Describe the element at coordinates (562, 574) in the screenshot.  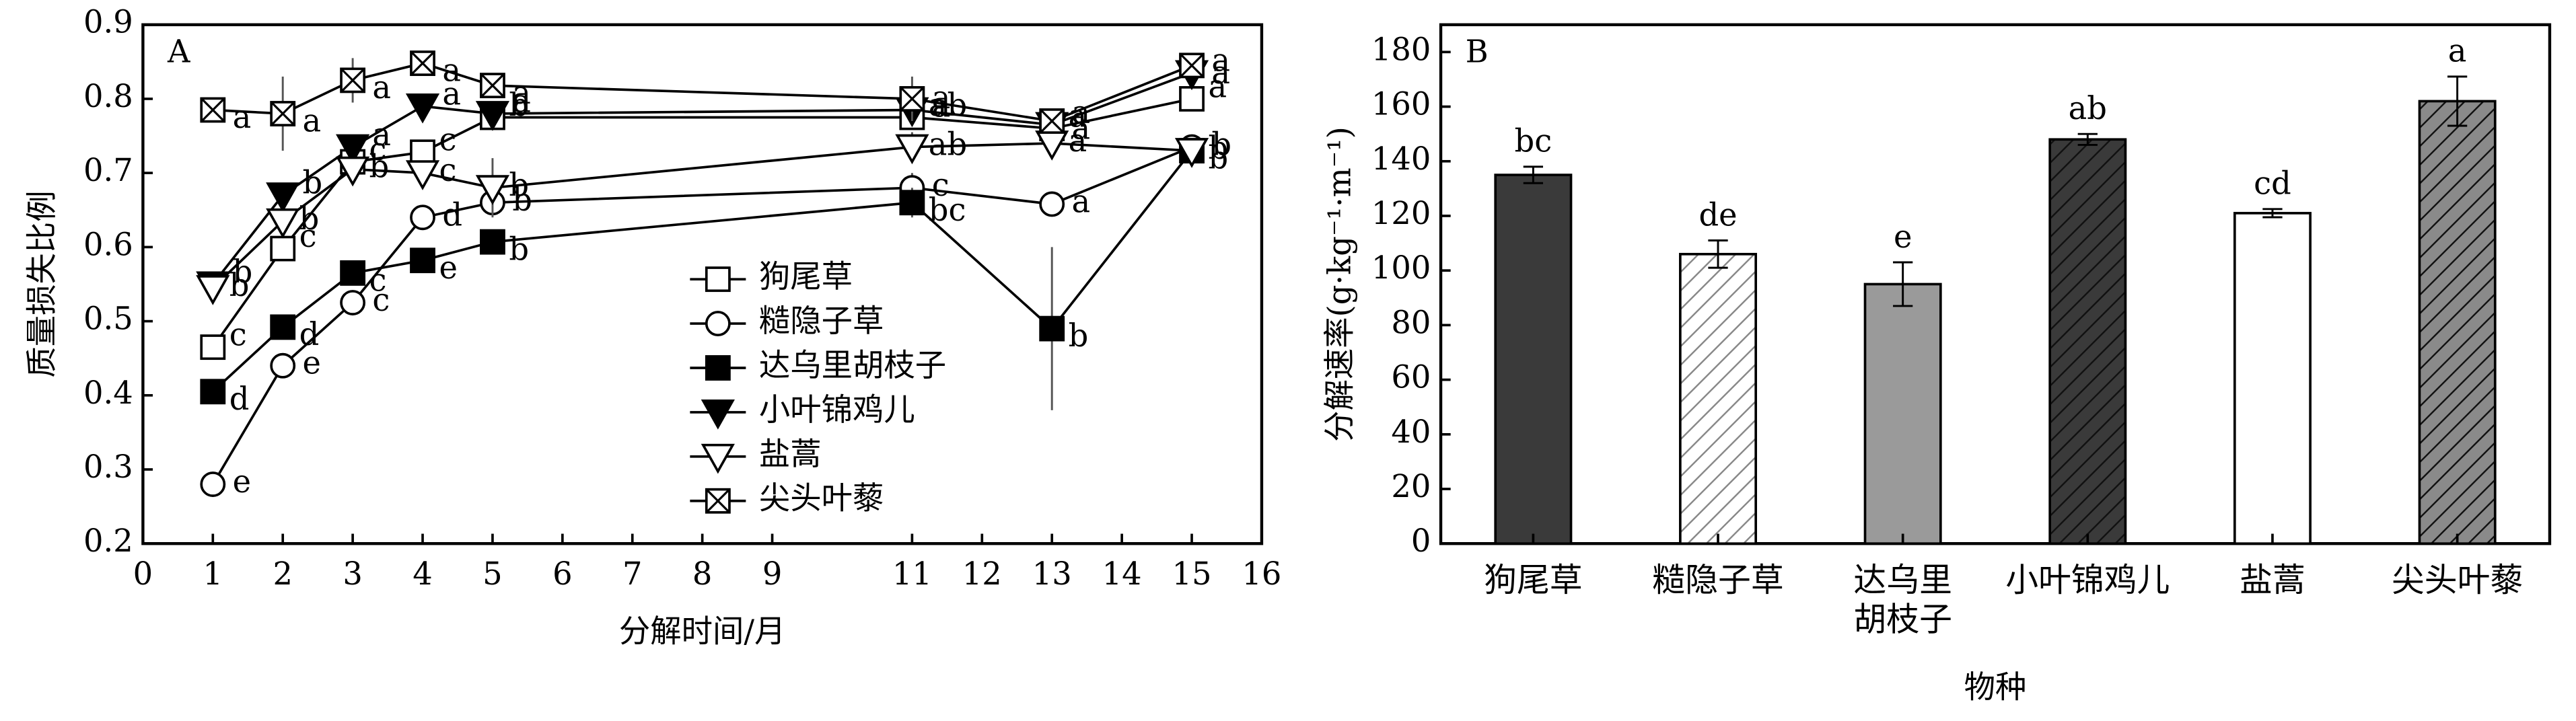
I see `x-tick-label: 6` at that location.